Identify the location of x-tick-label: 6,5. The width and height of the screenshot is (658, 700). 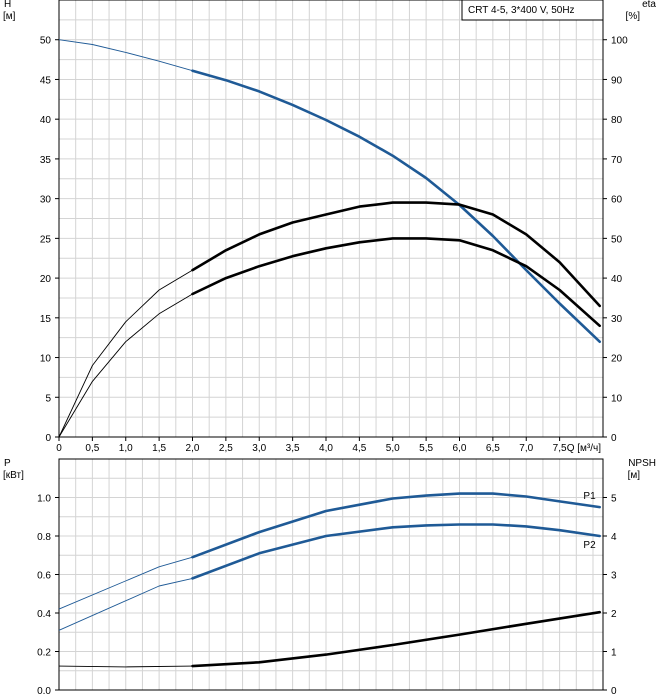
(493, 448).